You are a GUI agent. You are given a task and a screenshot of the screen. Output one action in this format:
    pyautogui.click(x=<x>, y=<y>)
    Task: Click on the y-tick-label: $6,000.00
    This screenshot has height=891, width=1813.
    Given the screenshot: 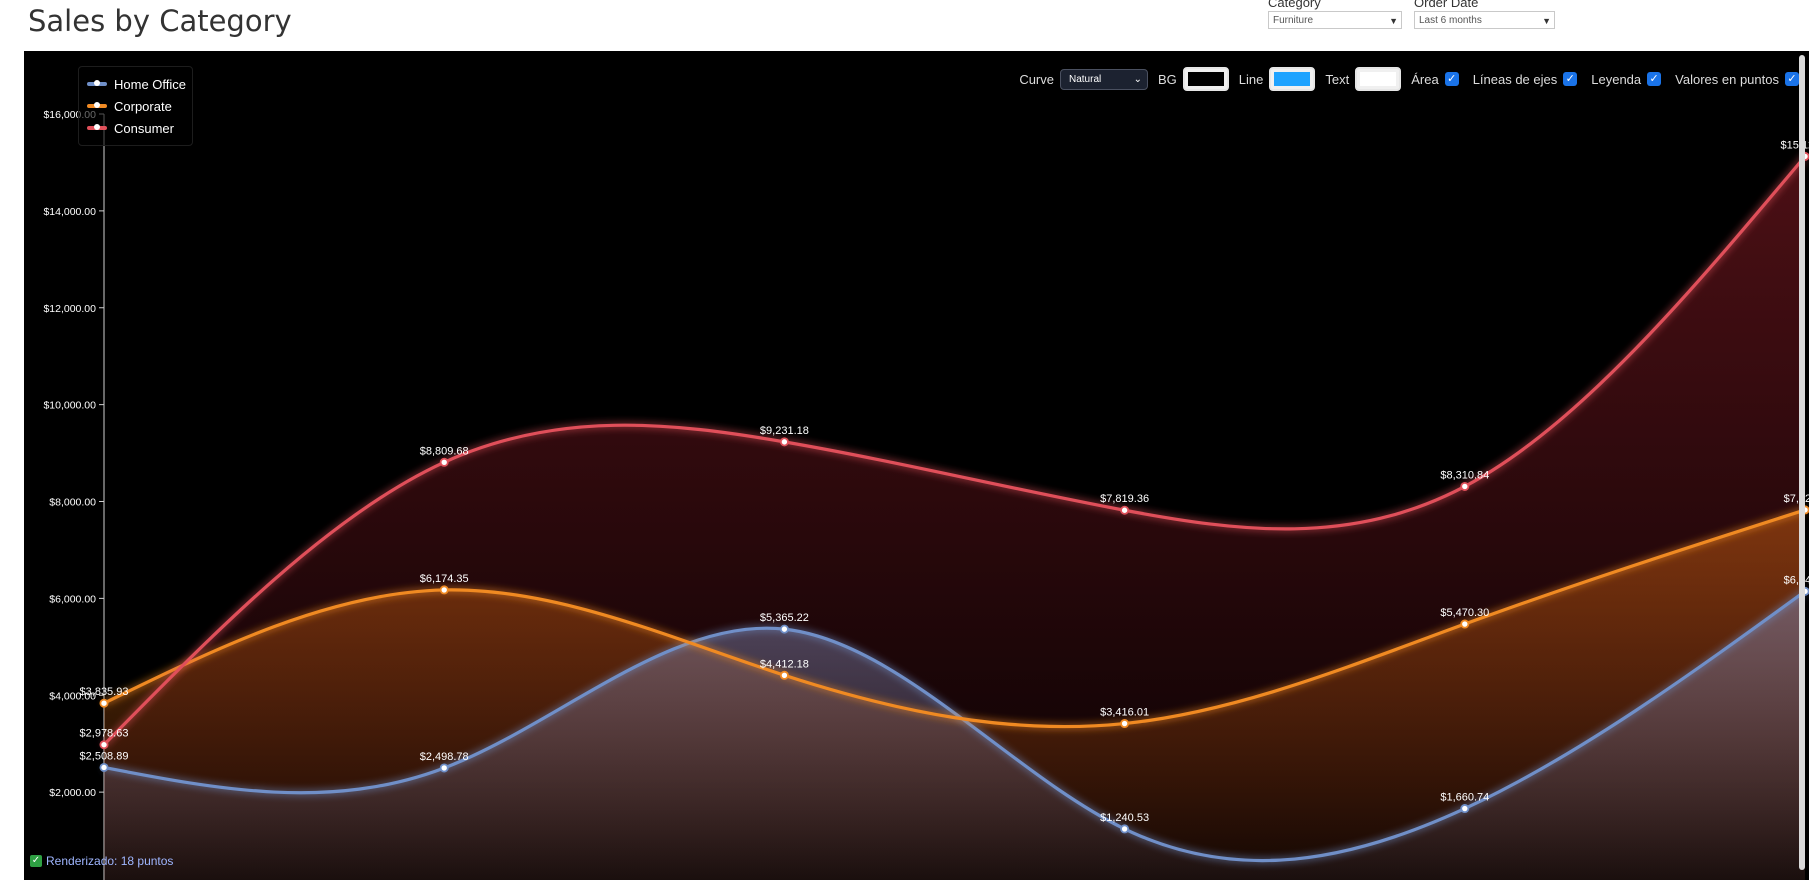 What is the action you would take?
    pyautogui.click(x=72, y=599)
    